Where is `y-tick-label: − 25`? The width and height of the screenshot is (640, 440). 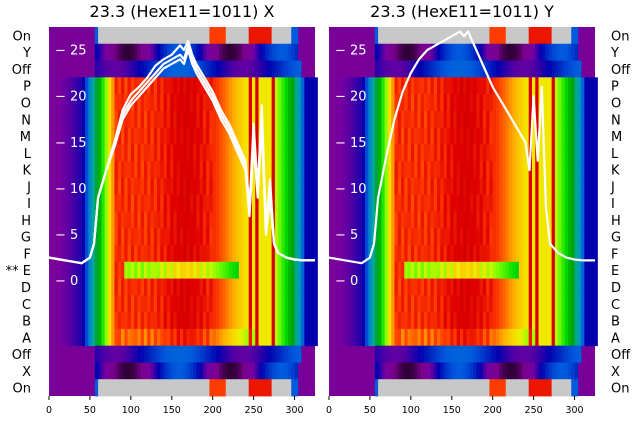 y-tick-label: − 25 is located at coordinates (351, 51).